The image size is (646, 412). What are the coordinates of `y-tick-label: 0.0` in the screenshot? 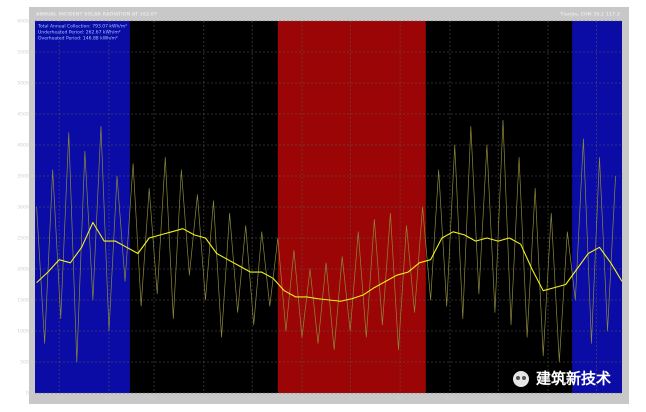 It's located at (29, 394).